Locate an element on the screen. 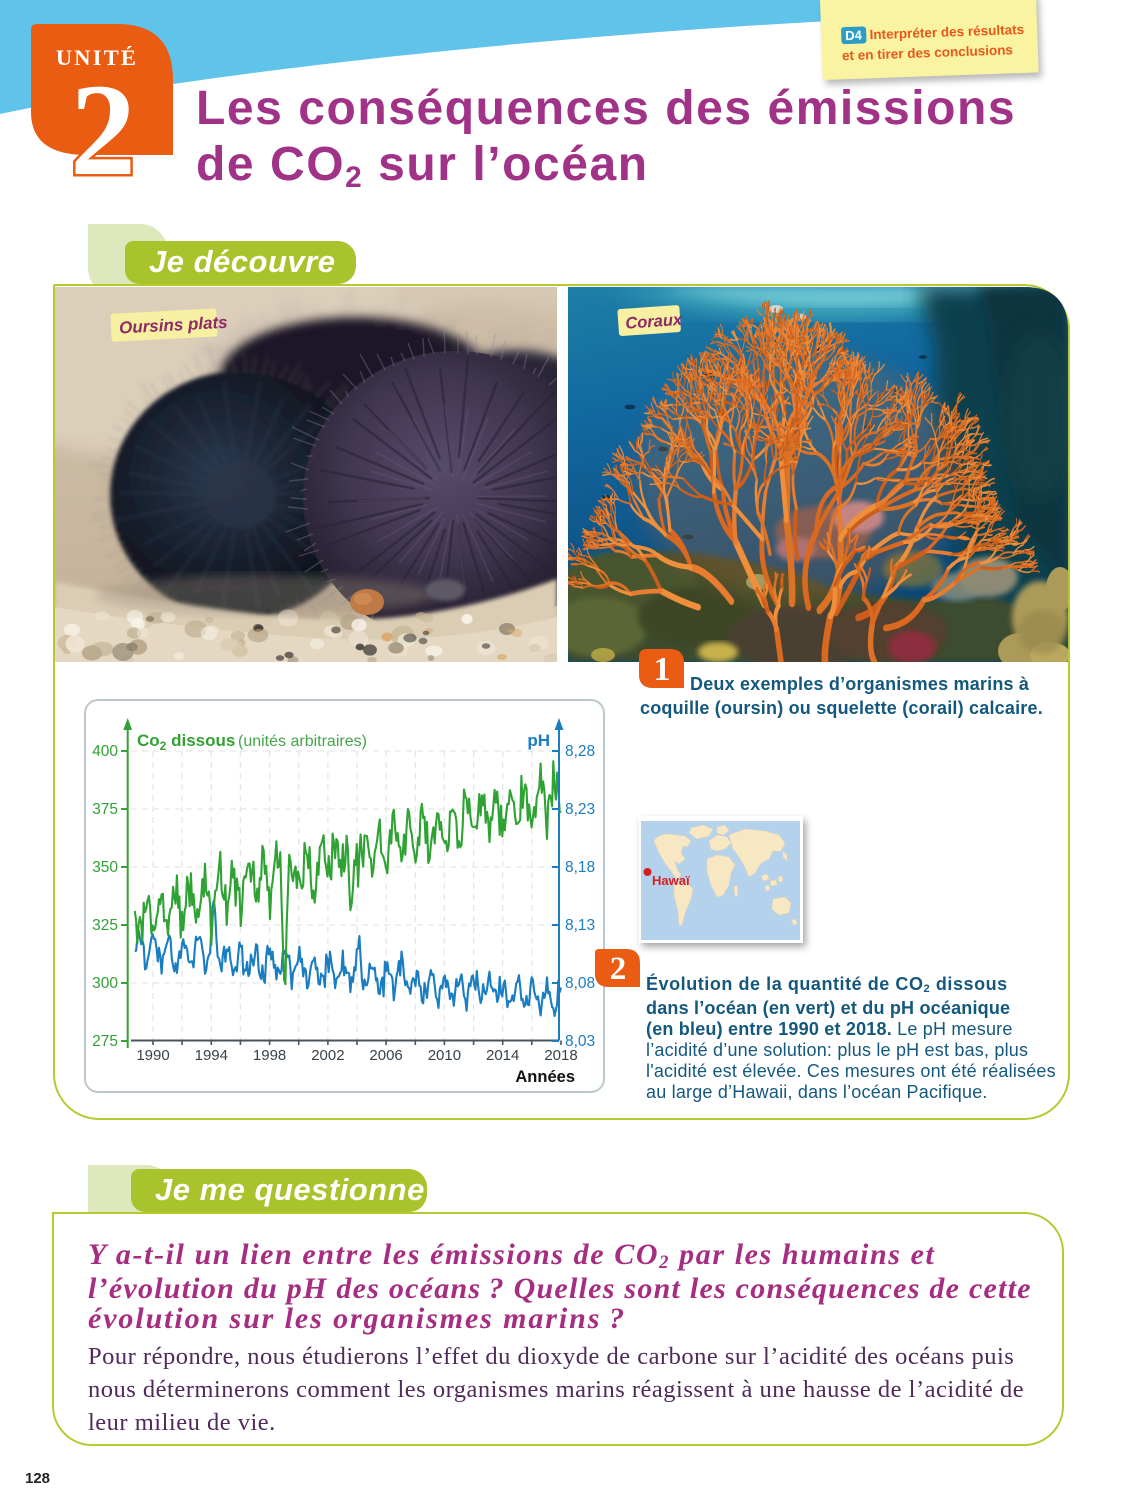 The height and width of the screenshot is (1500, 1125). svg-text: 8,28 is located at coordinates (580, 751).